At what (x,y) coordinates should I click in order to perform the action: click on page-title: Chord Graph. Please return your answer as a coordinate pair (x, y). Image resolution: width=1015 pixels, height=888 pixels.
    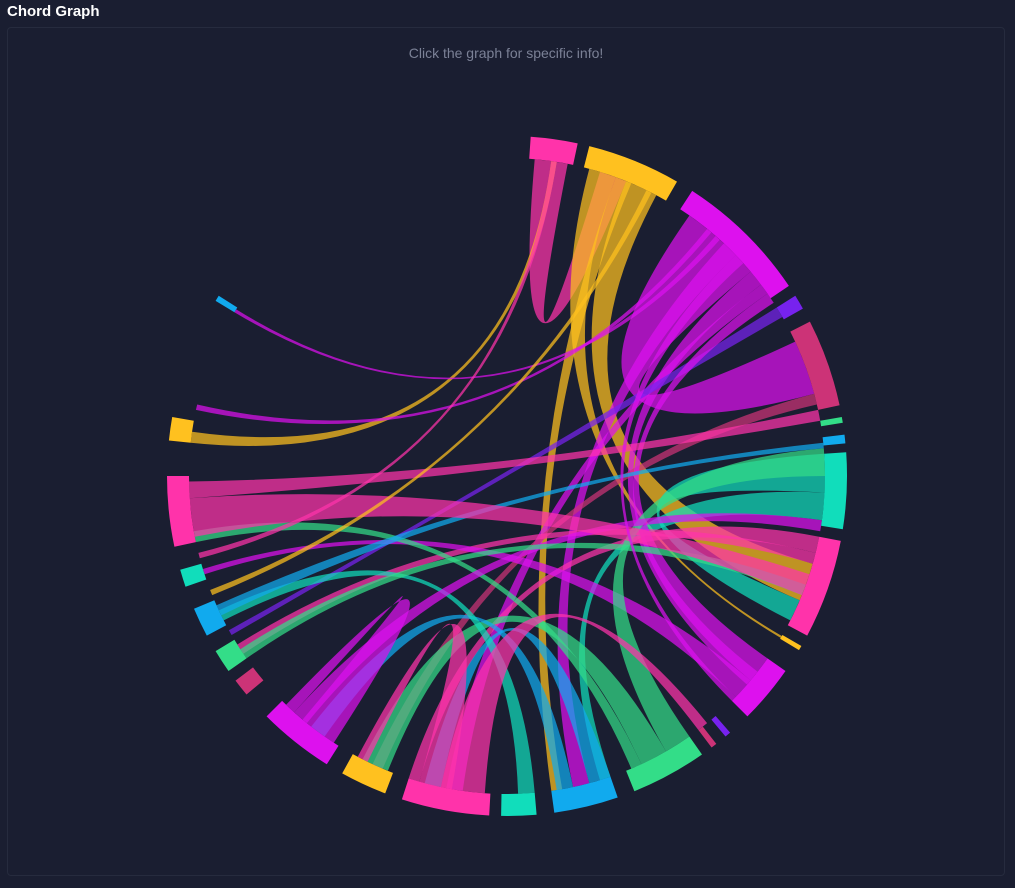
    Looking at the image, I should click on (53, 11).